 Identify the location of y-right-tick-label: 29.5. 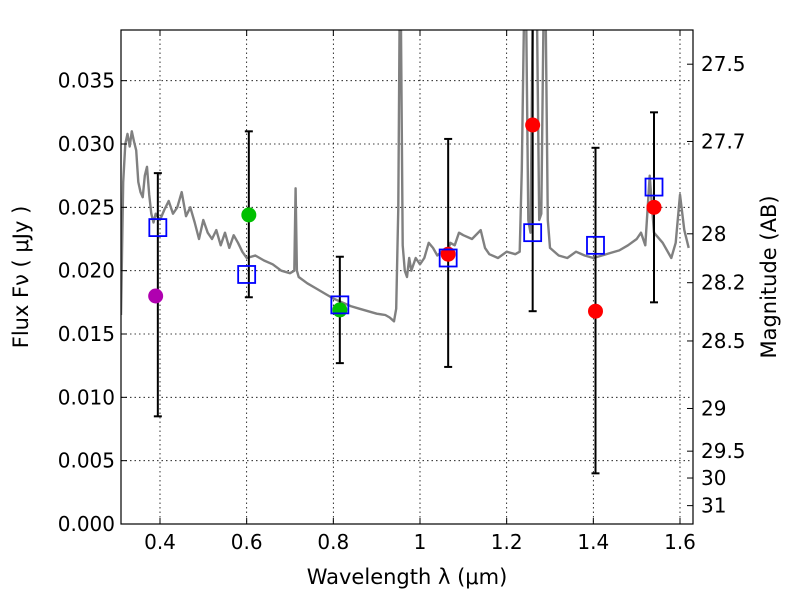
(723, 451).